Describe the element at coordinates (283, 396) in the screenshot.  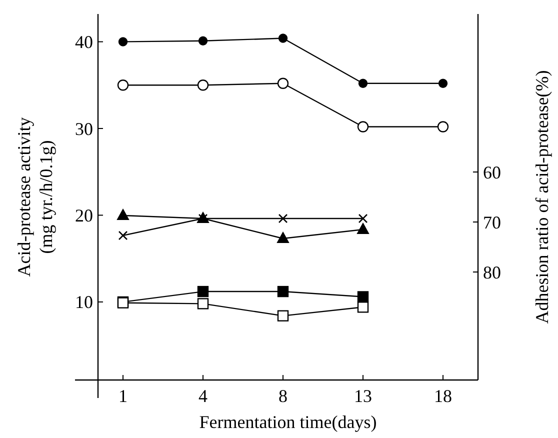
I see `x-tick-label: 8` at that location.